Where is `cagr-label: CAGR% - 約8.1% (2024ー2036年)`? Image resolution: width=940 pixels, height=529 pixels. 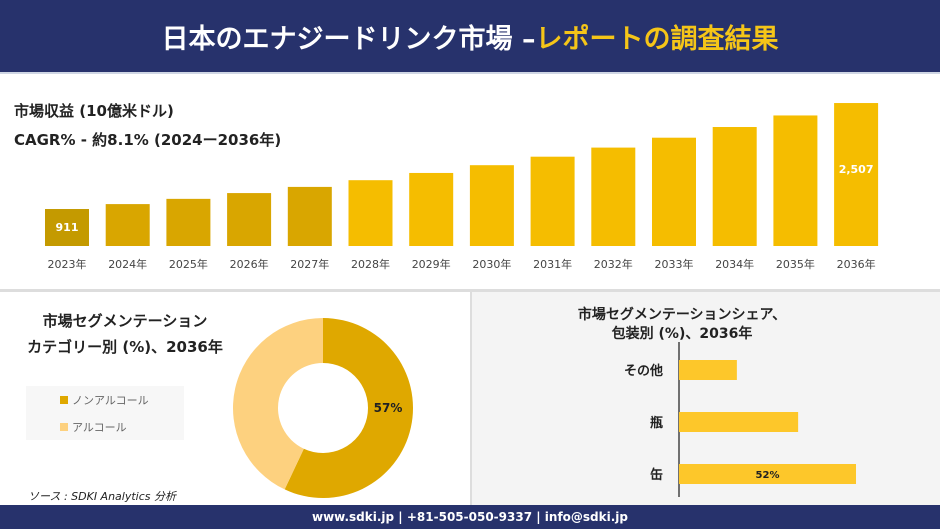
cagr-label: CAGR% - 約8.1% (2024ー2036年) is located at coordinates (148, 140).